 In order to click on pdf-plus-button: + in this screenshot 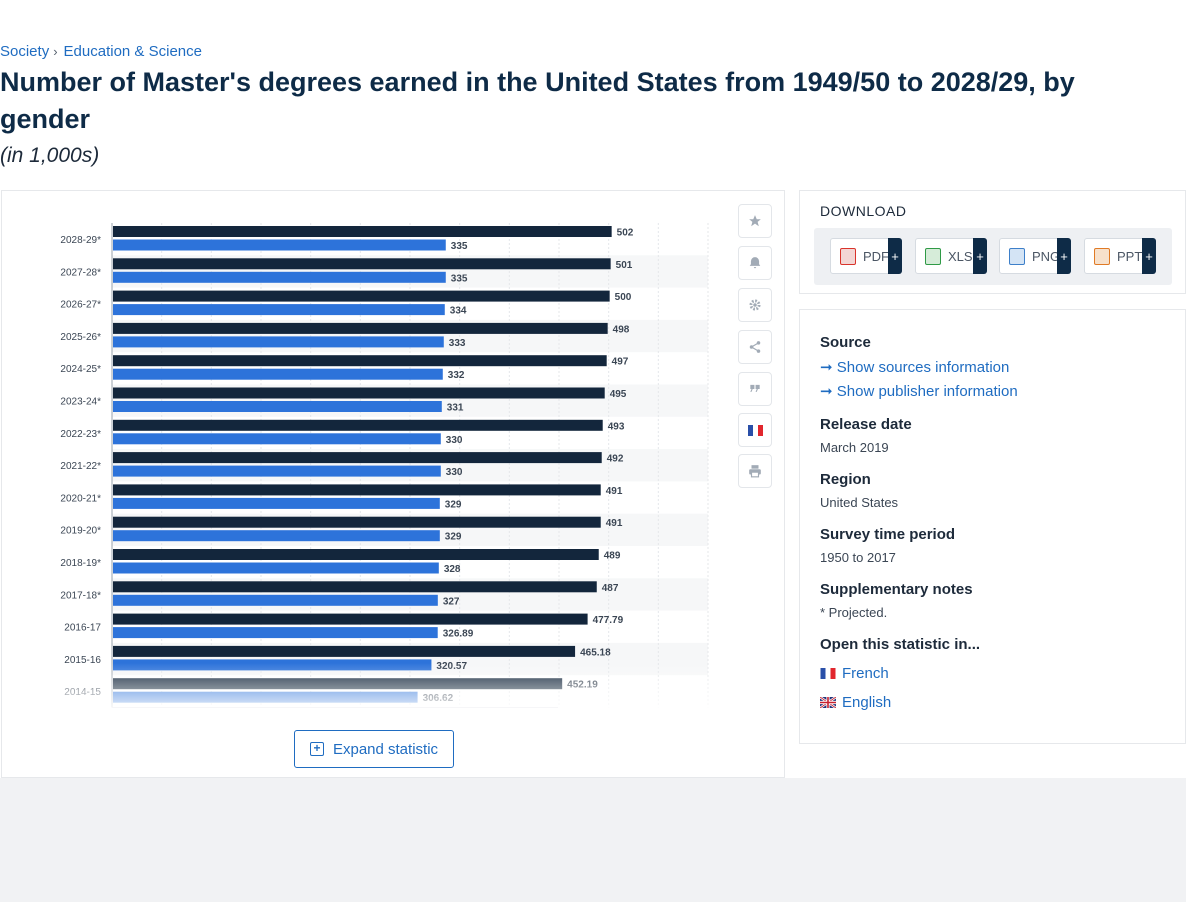, I will do `click(895, 256)`.